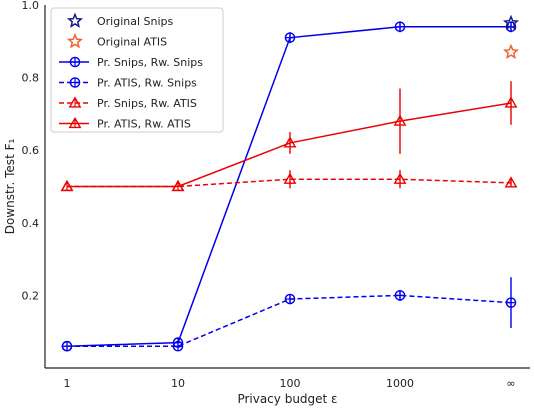 The width and height of the screenshot is (534, 408). Describe the element at coordinates (31, 295) in the screenshot. I see `y-tick-label: 0.2` at that location.